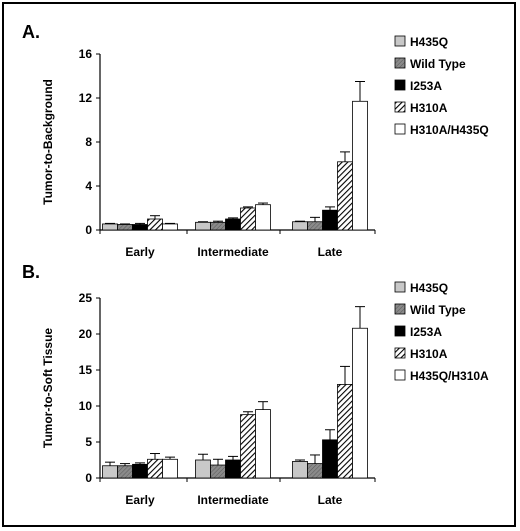 This screenshot has width=520, height=531. What do you see at coordinates (86, 298) in the screenshot?
I see `y-tick-label: 25` at bounding box center [86, 298].